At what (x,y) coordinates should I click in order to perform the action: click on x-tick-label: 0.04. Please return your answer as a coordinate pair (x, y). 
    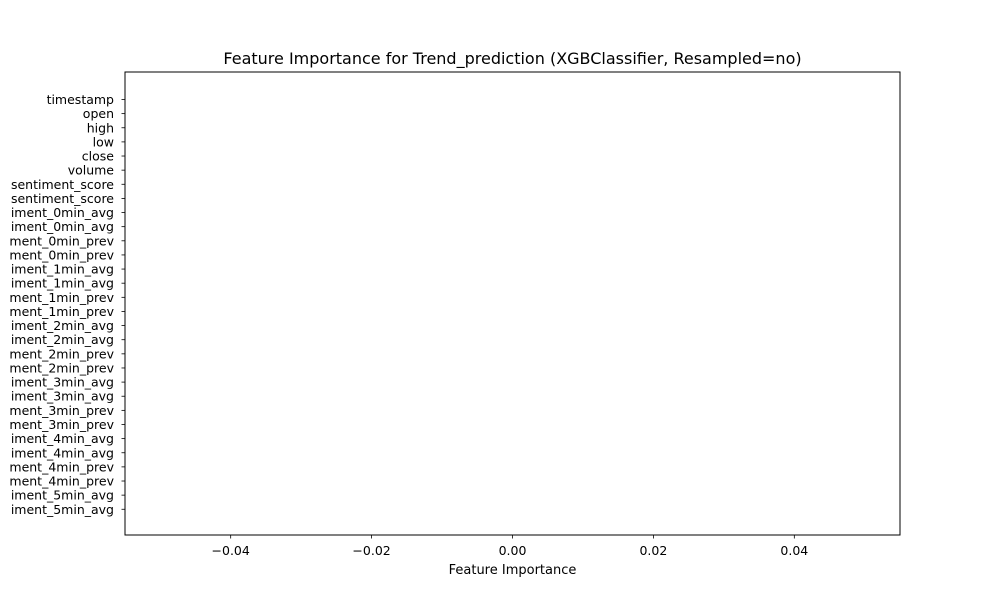
    Looking at the image, I should click on (794, 550).